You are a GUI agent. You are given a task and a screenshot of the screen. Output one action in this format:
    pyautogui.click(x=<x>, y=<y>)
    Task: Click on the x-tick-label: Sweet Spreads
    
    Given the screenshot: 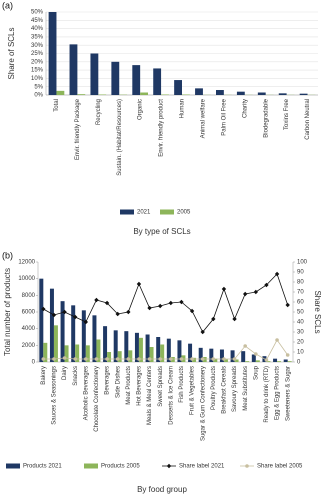 What is the action you would take?
    pyautogui.click(x=161, y=386)
    